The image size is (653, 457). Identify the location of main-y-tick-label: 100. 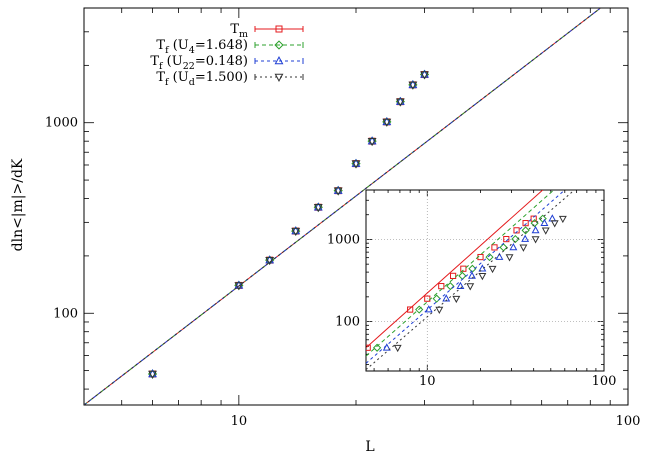
(65, 313).